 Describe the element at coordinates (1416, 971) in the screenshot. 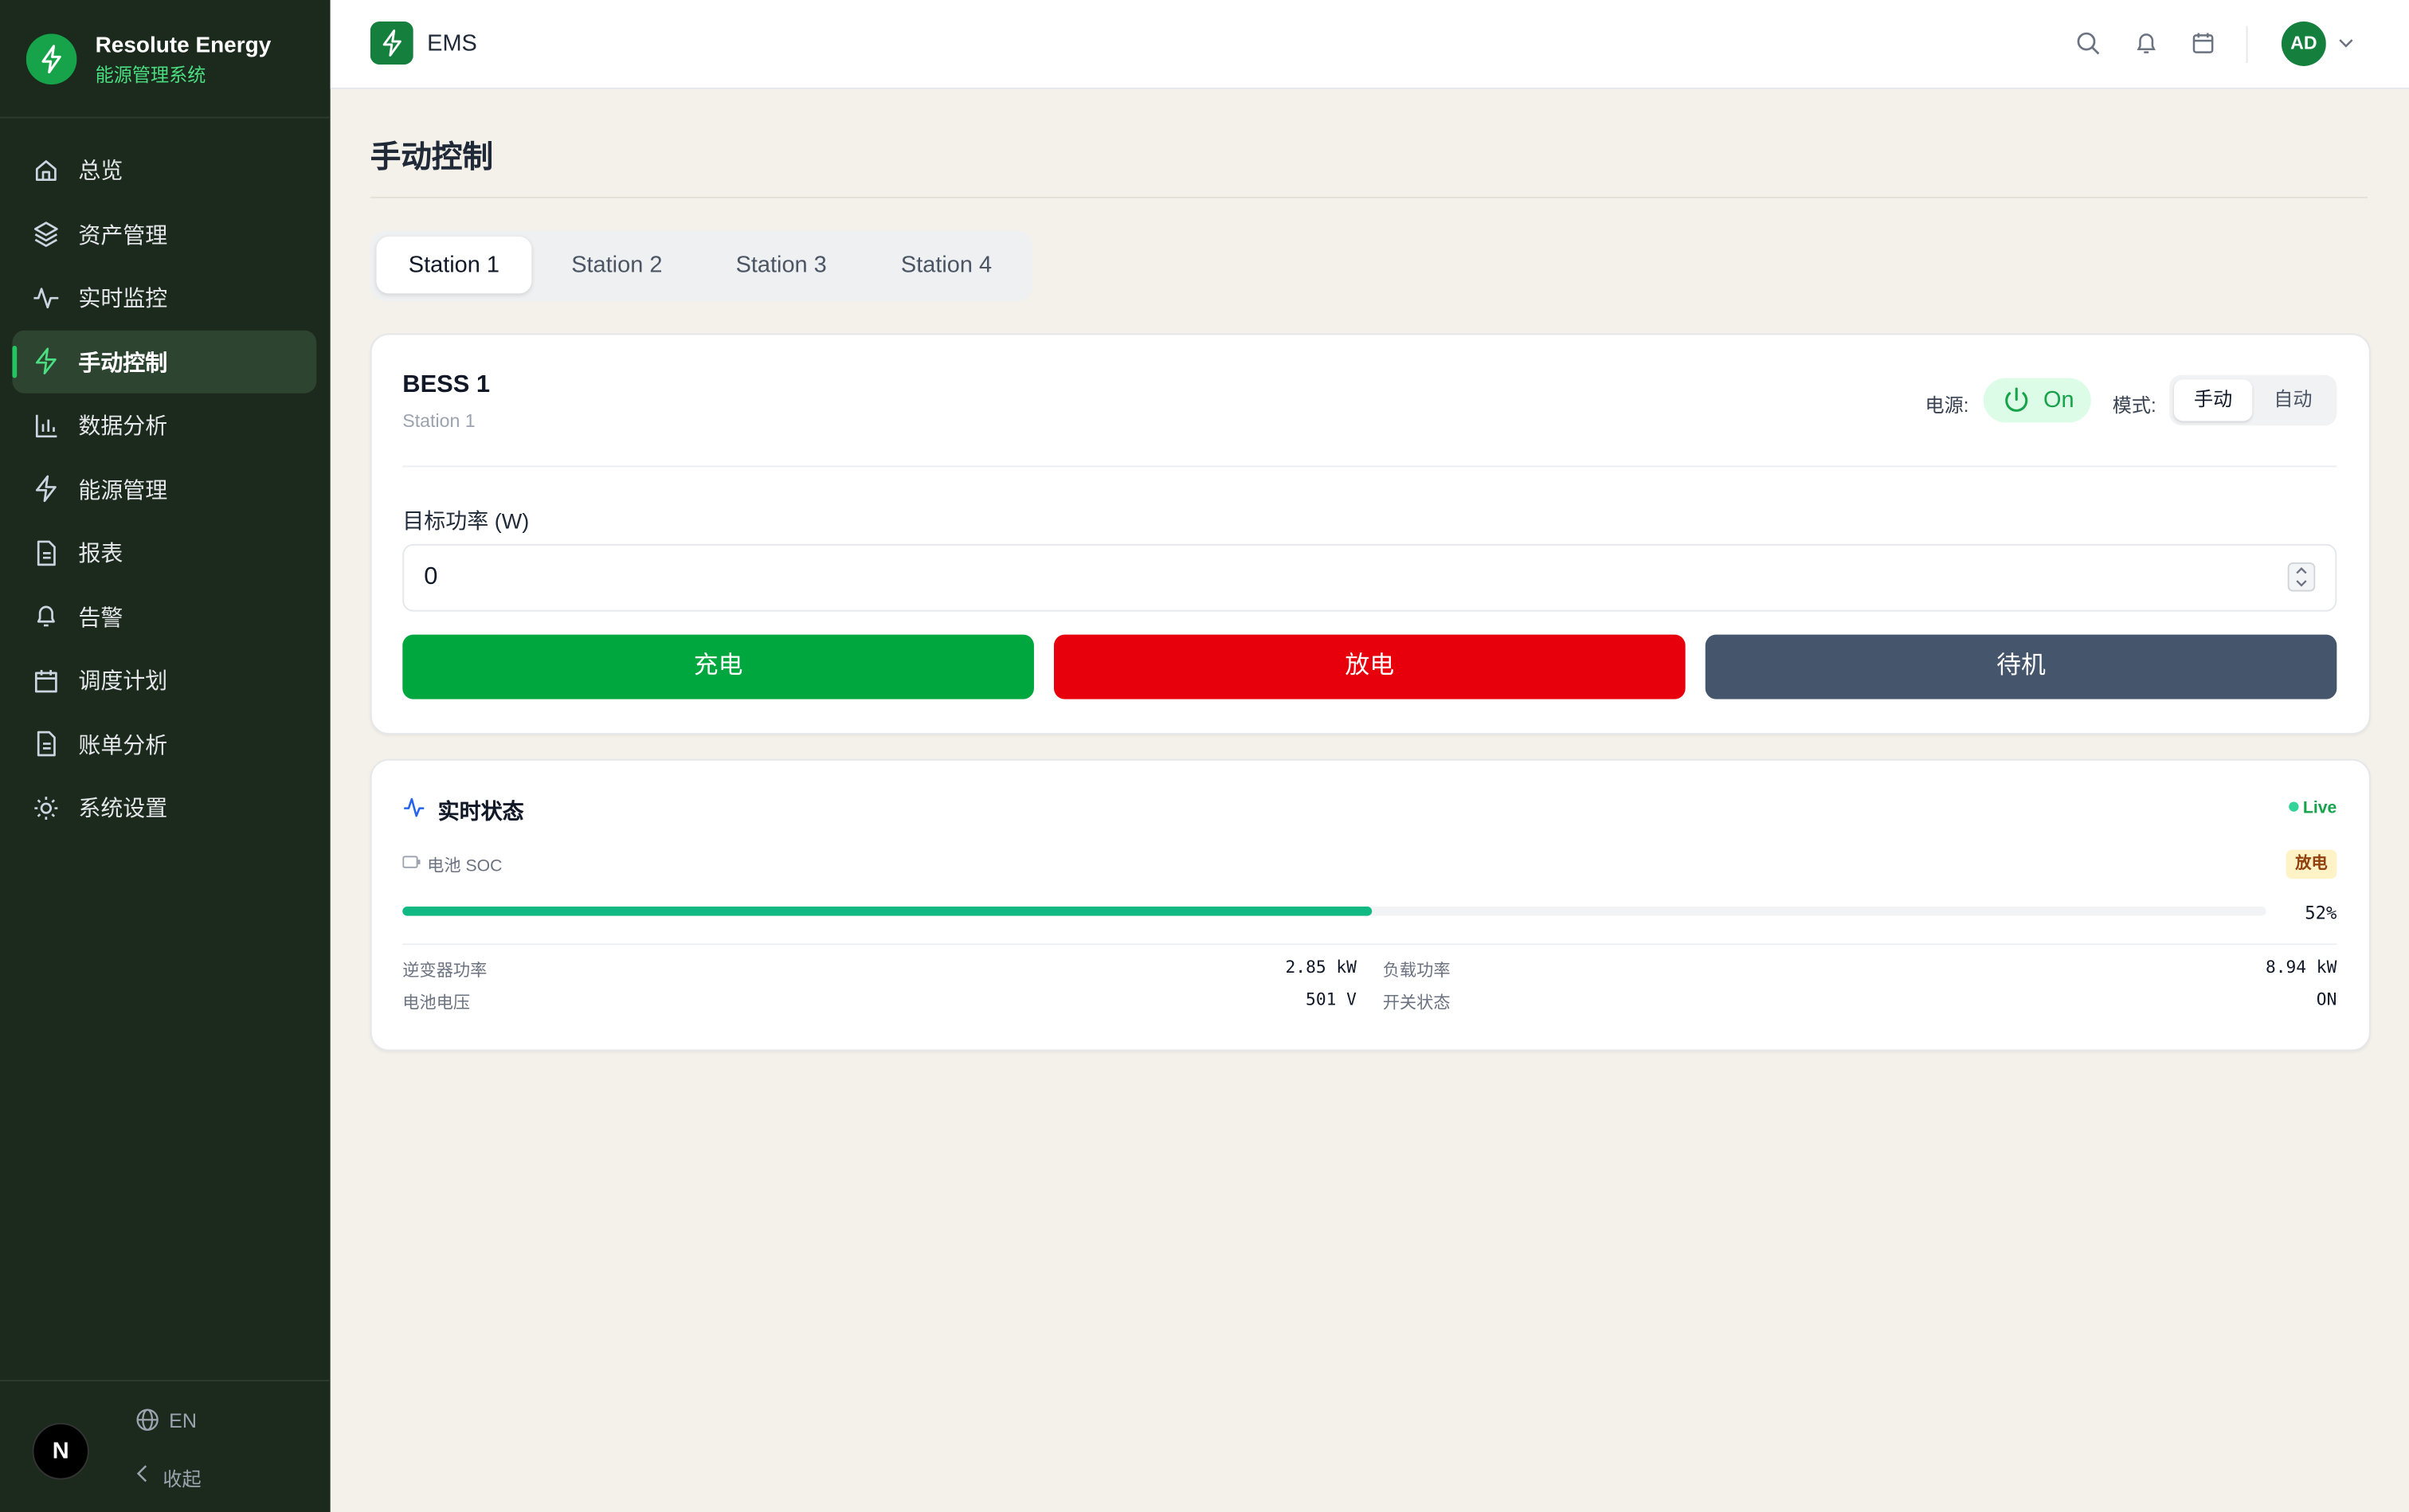

I see `metric-label: 负载功率` at that location.